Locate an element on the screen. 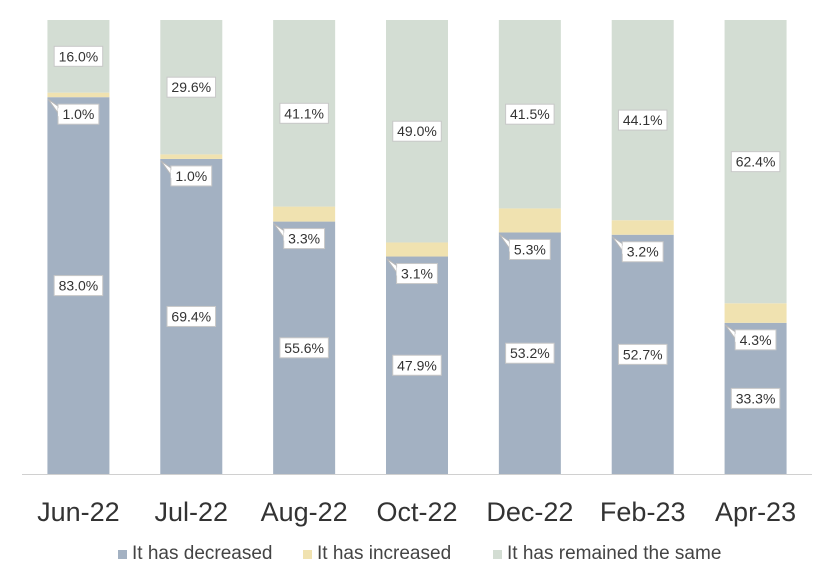 The width and height of the screenshot is (834, 586). data-label-increased: 4.3% is located at coordinates (750, 337).